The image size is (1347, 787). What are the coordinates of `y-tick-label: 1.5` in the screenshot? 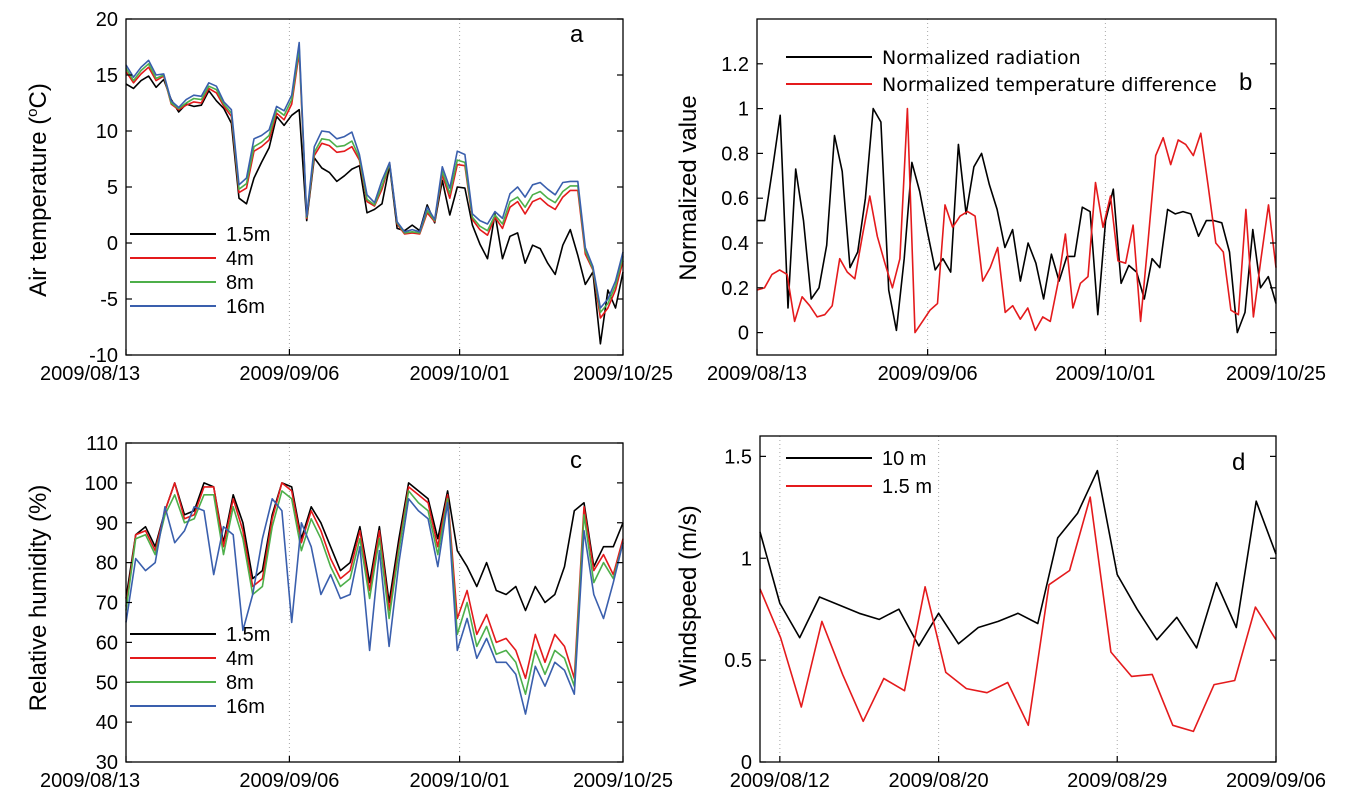 It's located at (738, 457).